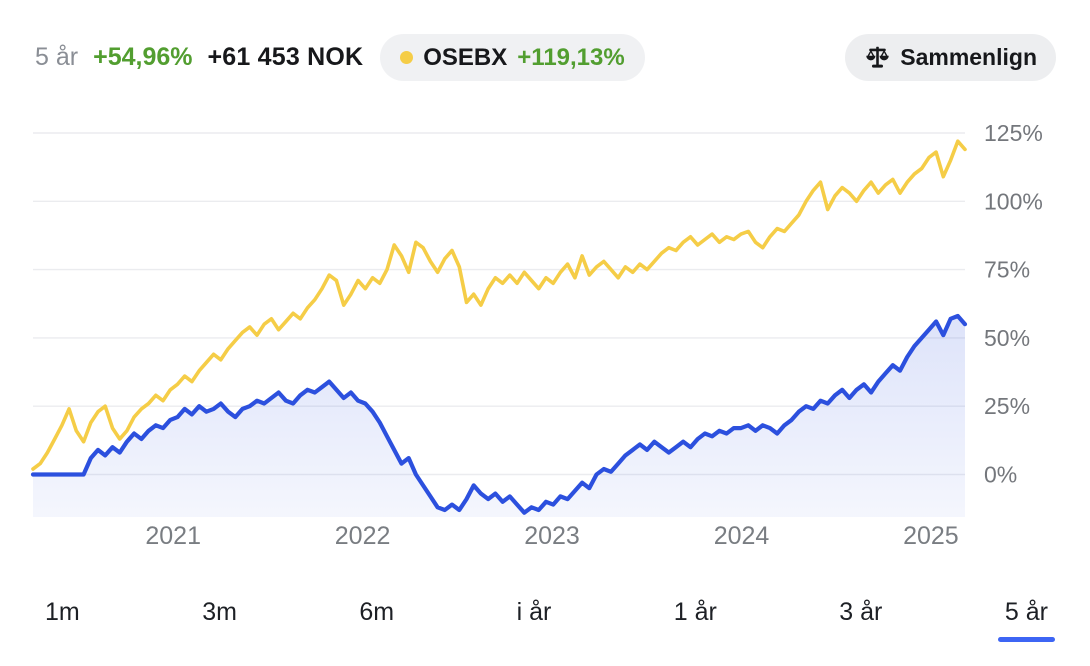 The image size is (1090, 666). Describe the element at coordinates (62, 612) in the screenshot. I see `tab-label: 1m` at that location.